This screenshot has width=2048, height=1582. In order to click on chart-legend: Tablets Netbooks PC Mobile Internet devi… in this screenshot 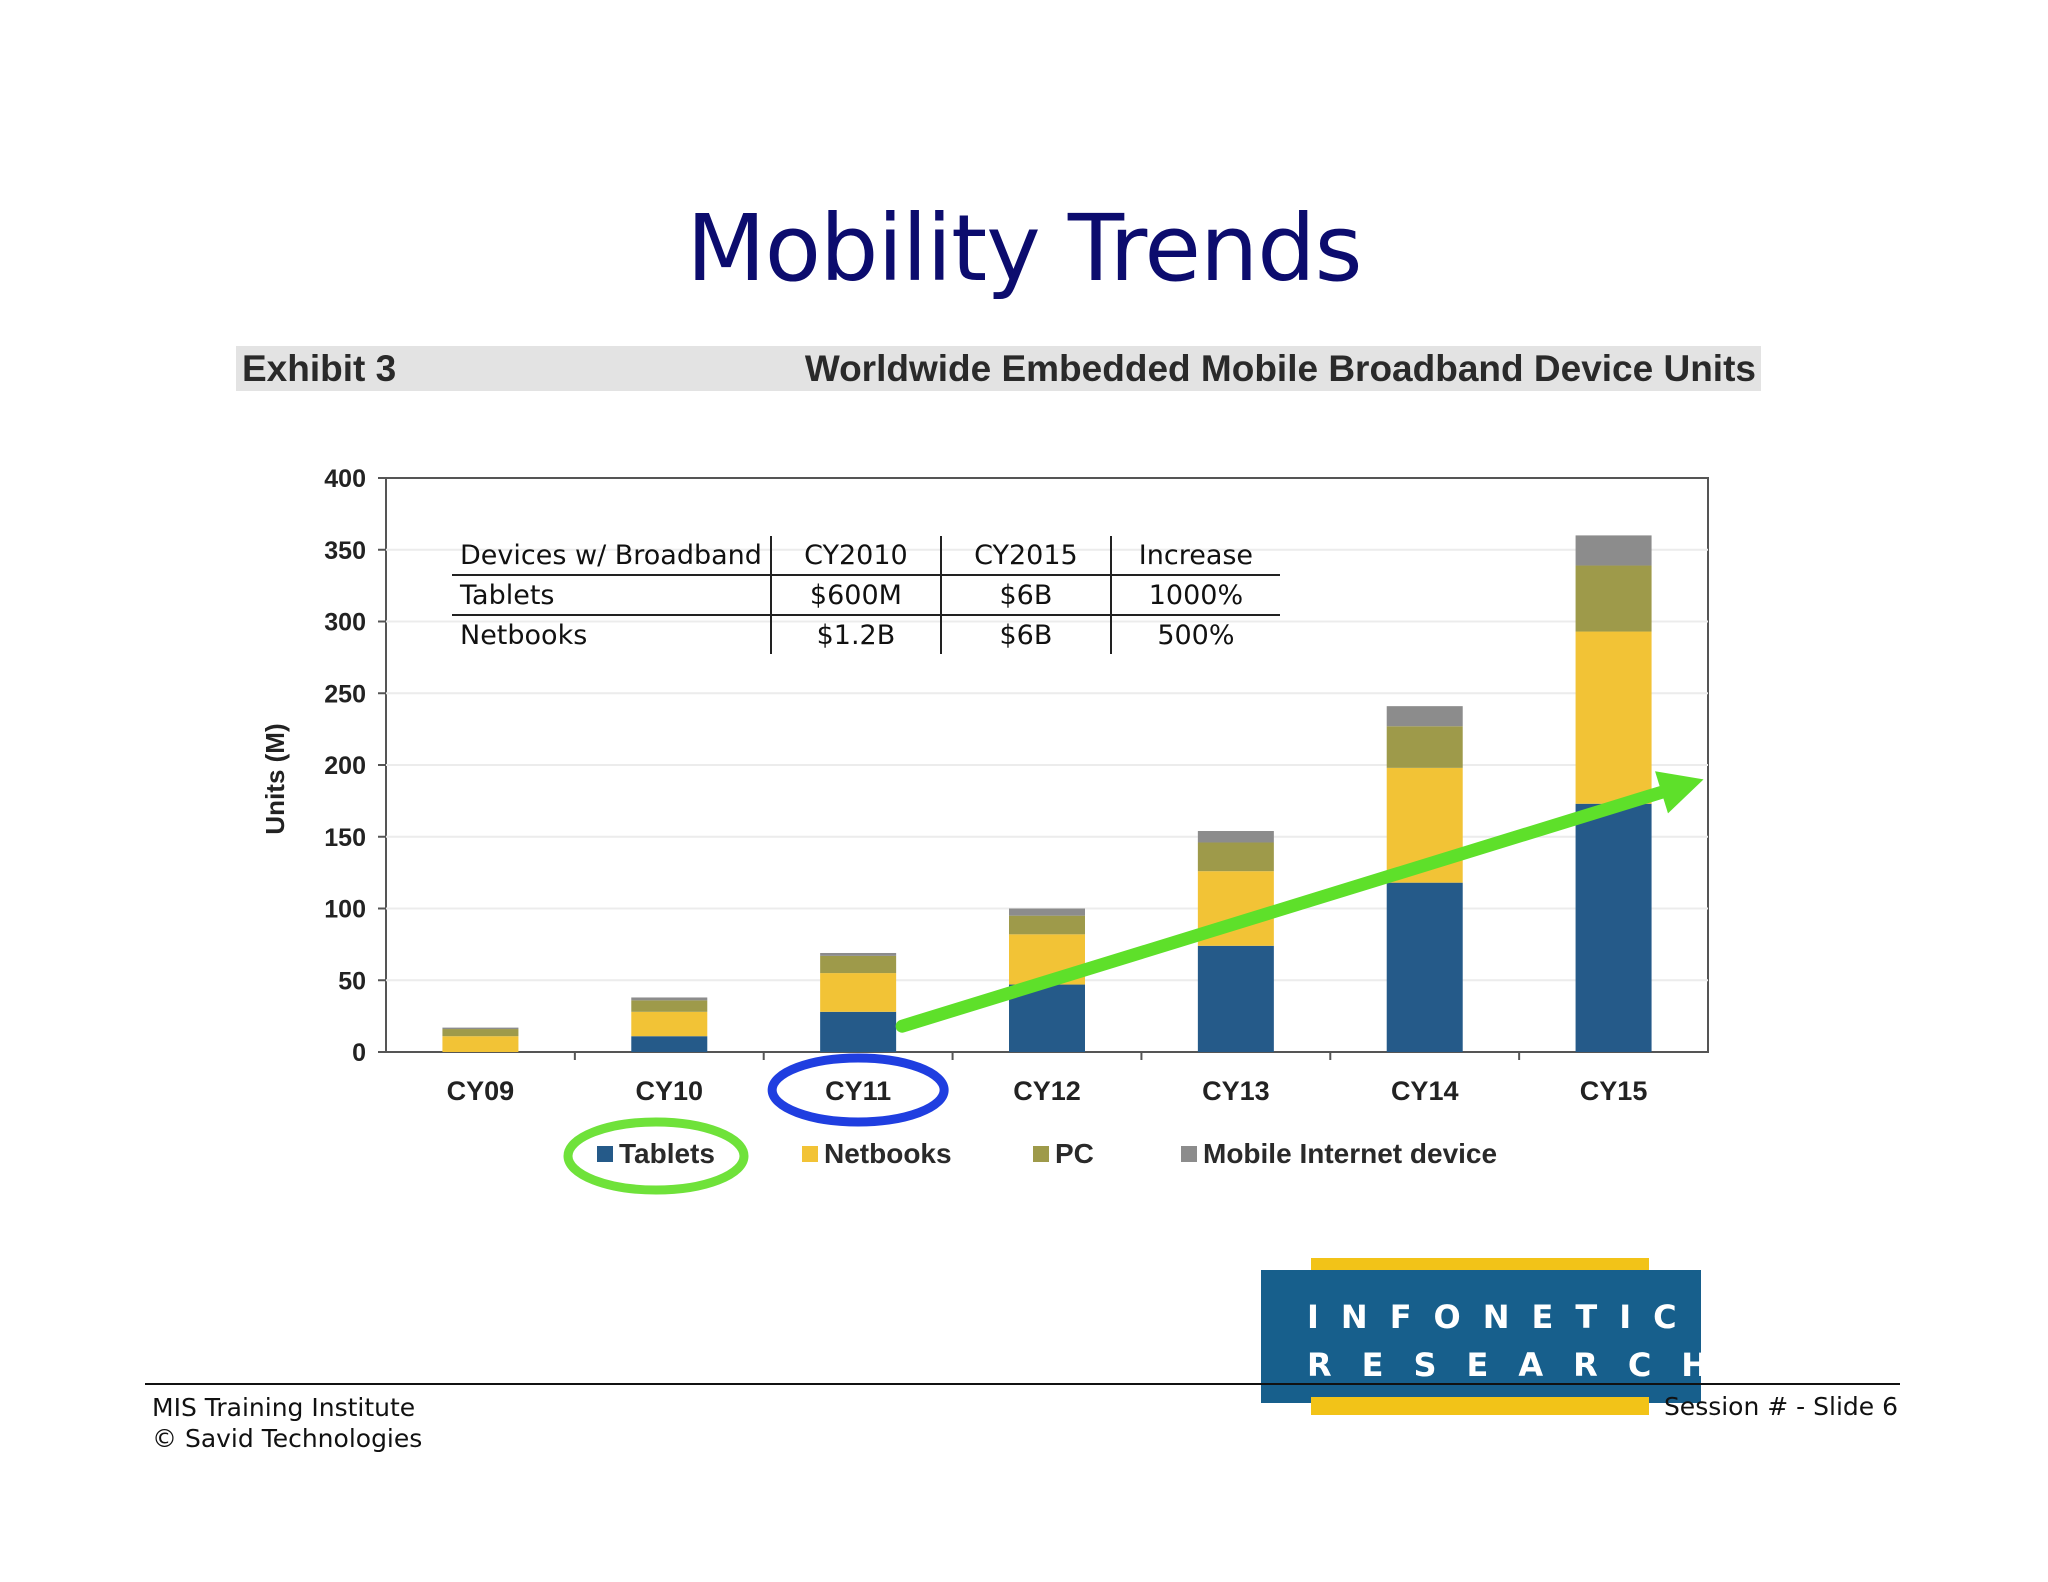, I will do `click(1024, 1158)`.